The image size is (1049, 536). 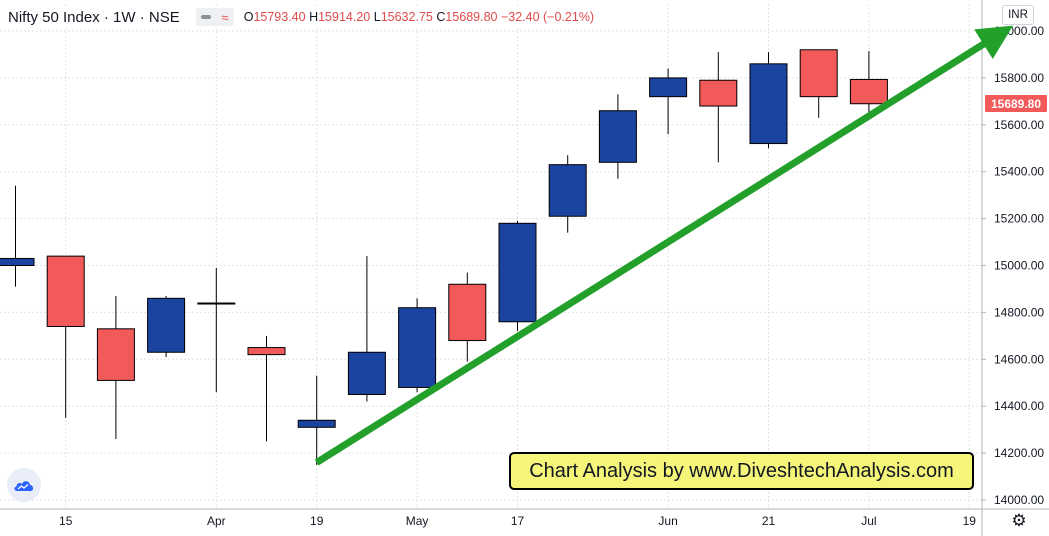 I want to click on symbol-title: Nifty 50 Index · 1W · NSE, so click(x=94, y=17).